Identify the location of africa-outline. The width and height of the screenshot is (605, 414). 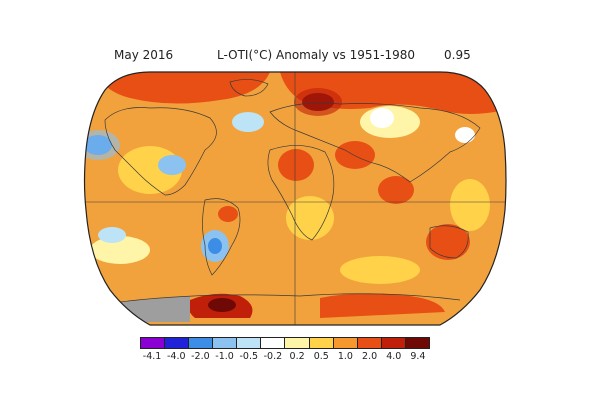
(301, 193).